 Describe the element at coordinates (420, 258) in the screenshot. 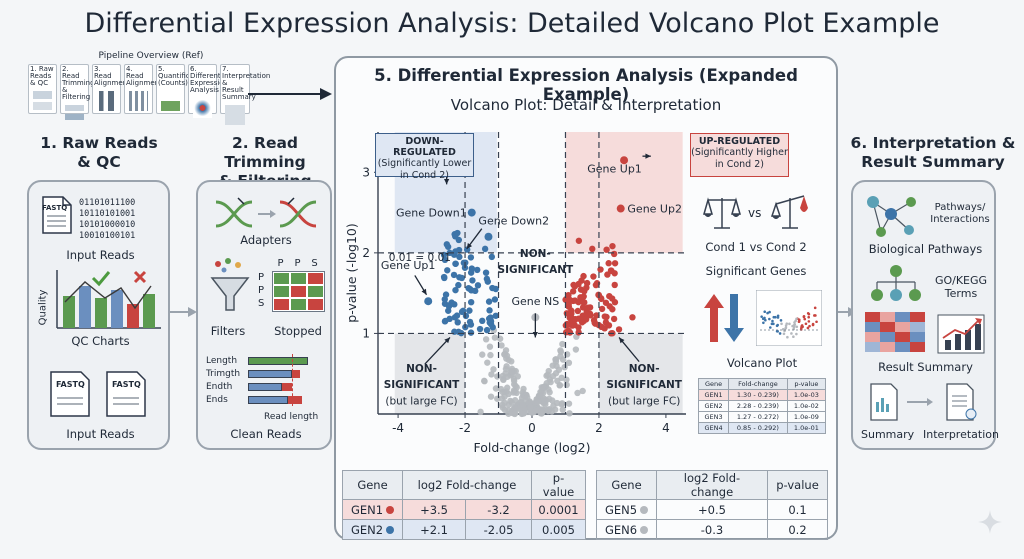

I see `threshold-label: 0.01 = 0.01` at that location.